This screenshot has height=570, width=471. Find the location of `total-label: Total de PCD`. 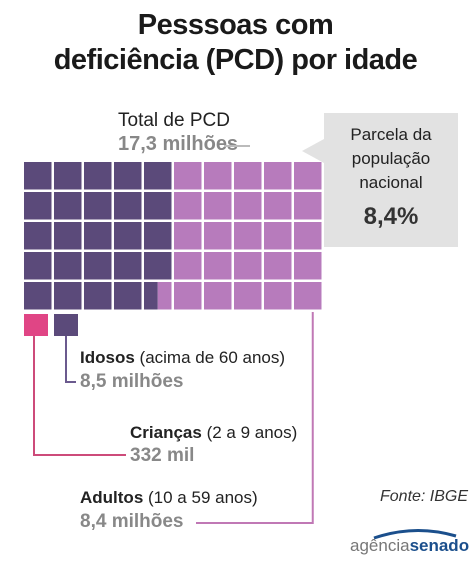

total-label: Total de PCD is located at coordinates (174, 120).